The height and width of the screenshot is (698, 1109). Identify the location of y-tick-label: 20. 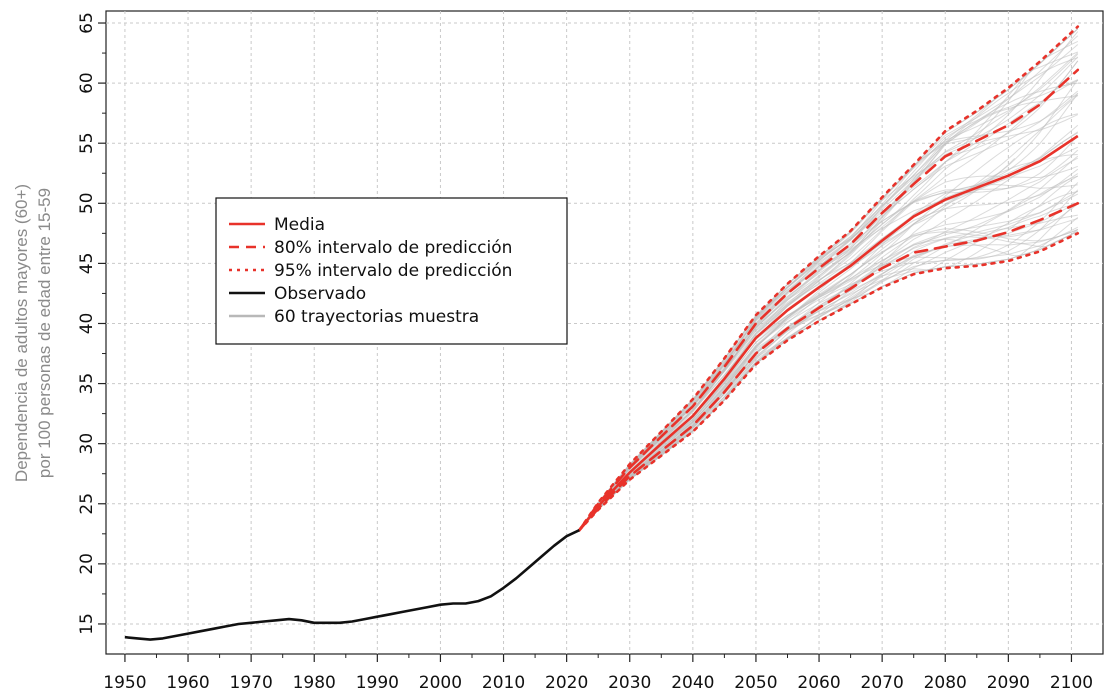
(87, 564).